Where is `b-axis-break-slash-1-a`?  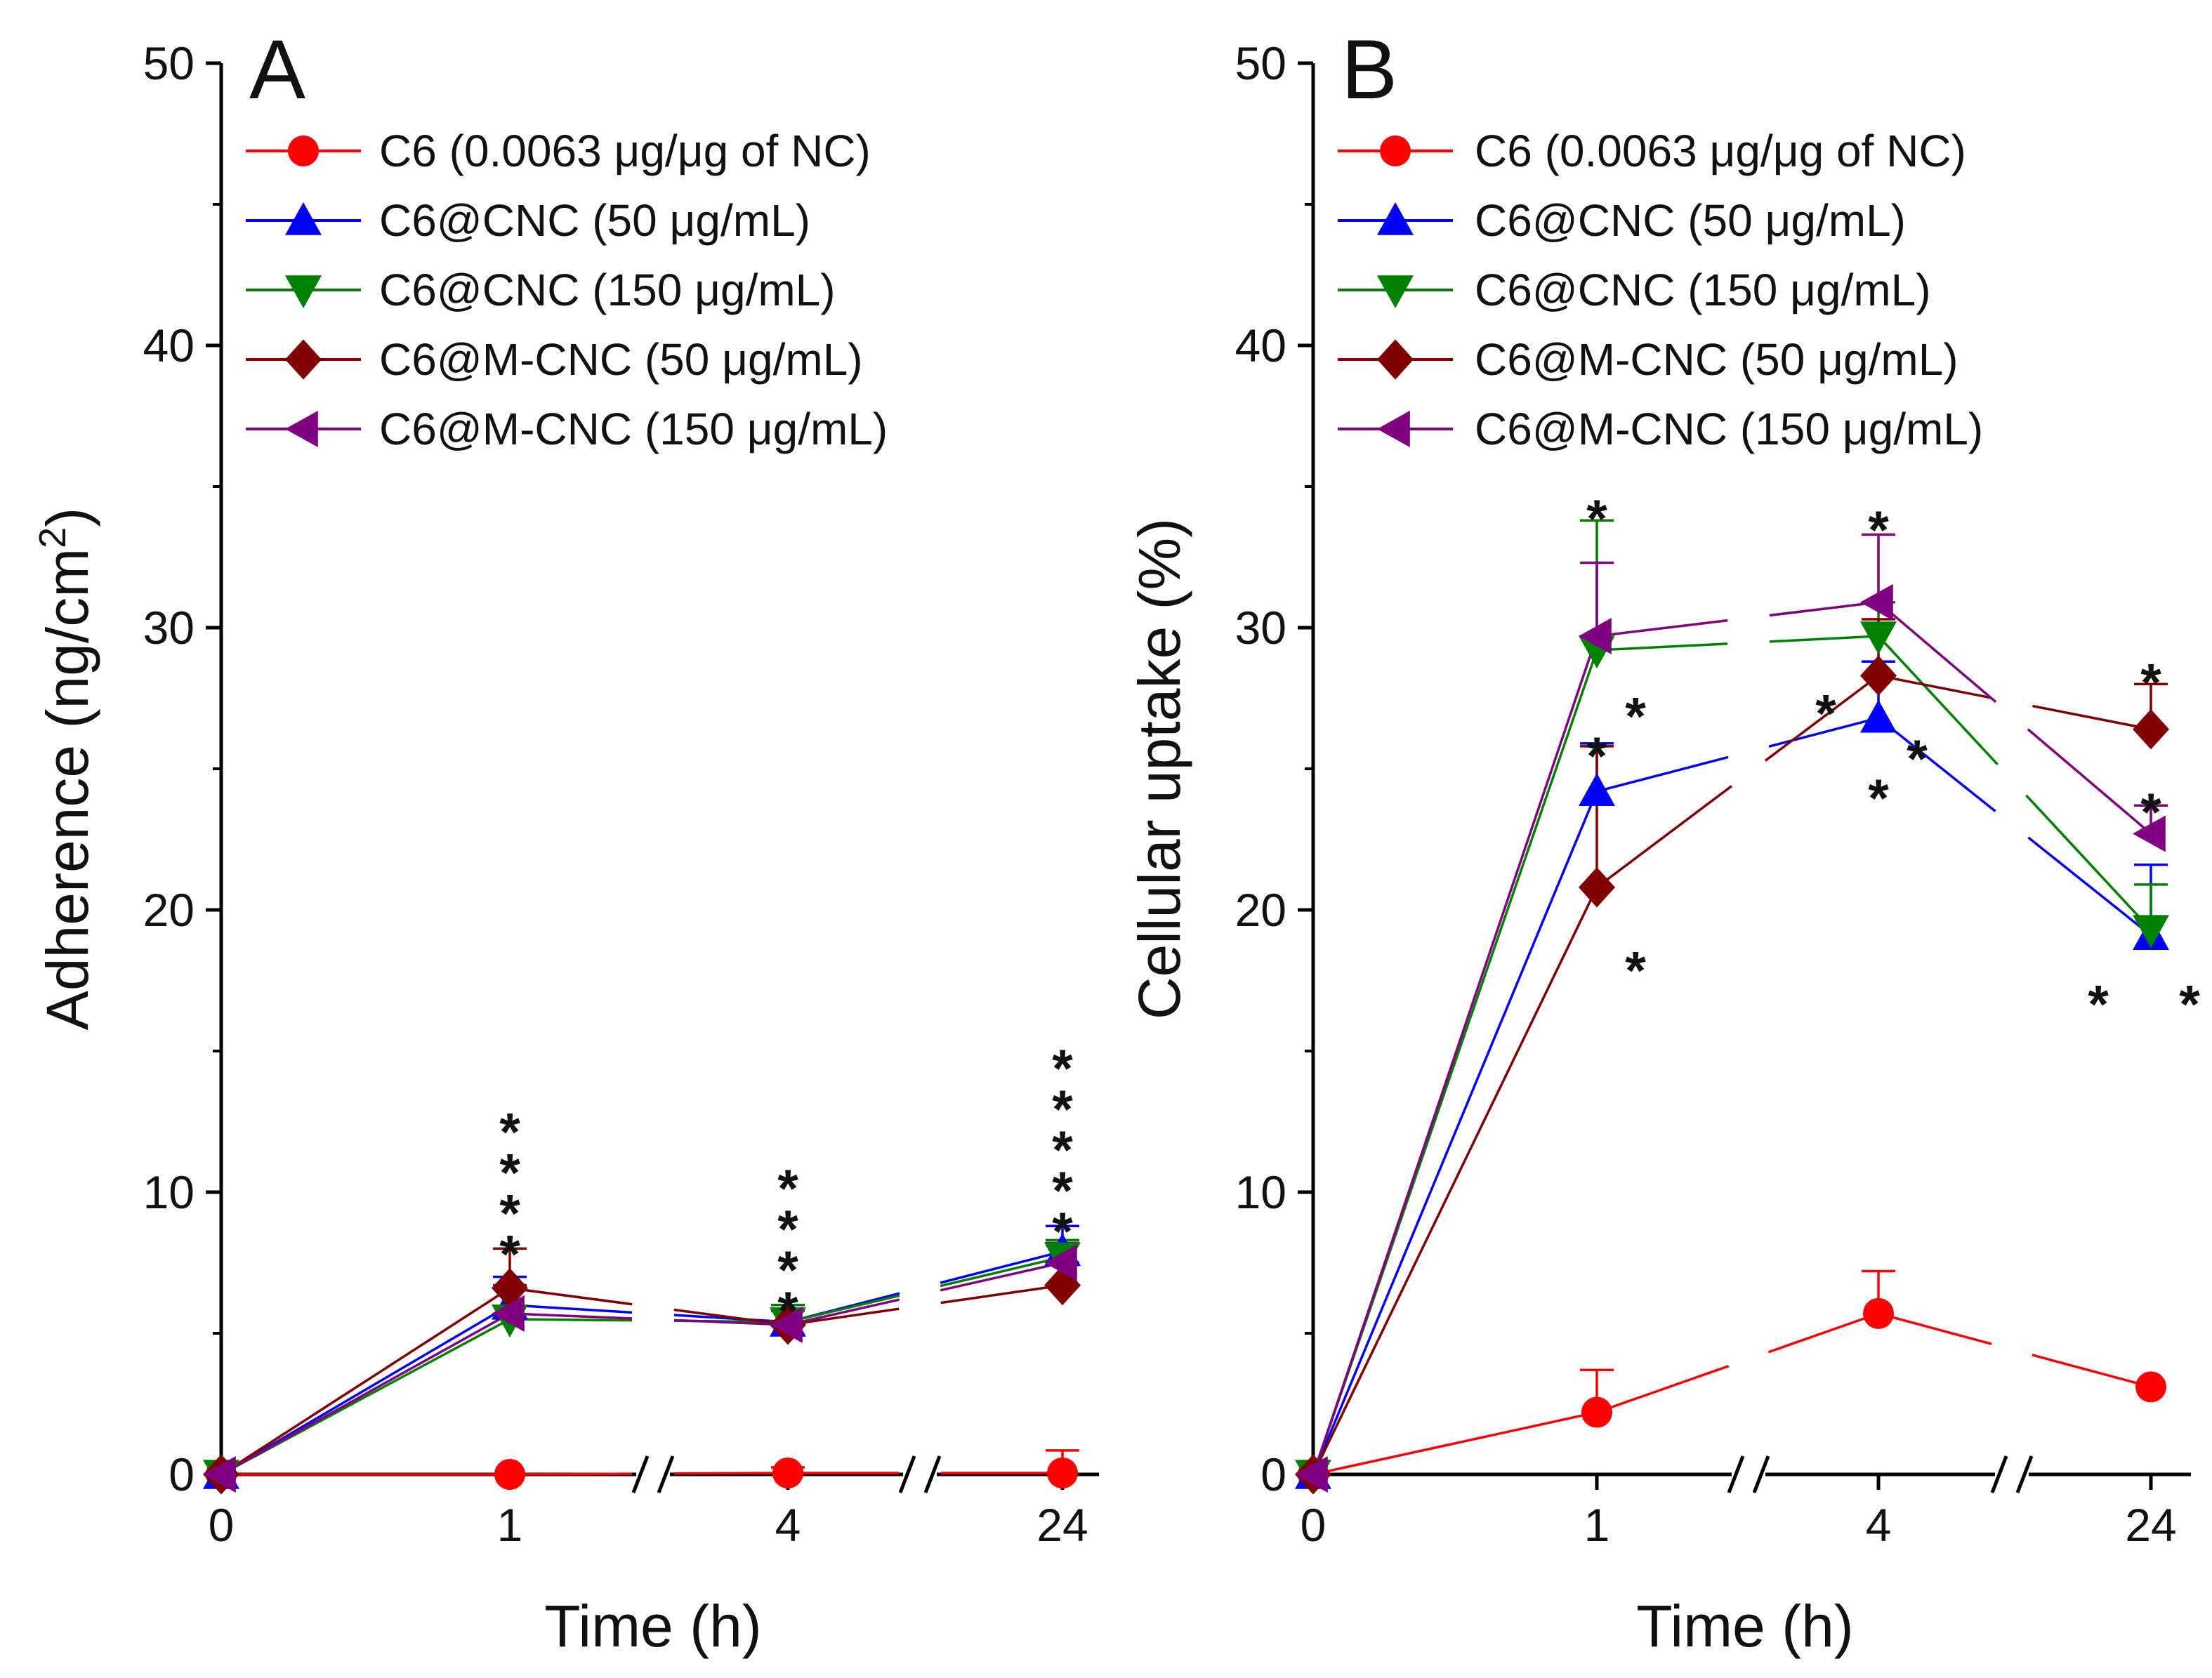
b-axis-break-slash-1-a is located at coordinates (1999, 1474).